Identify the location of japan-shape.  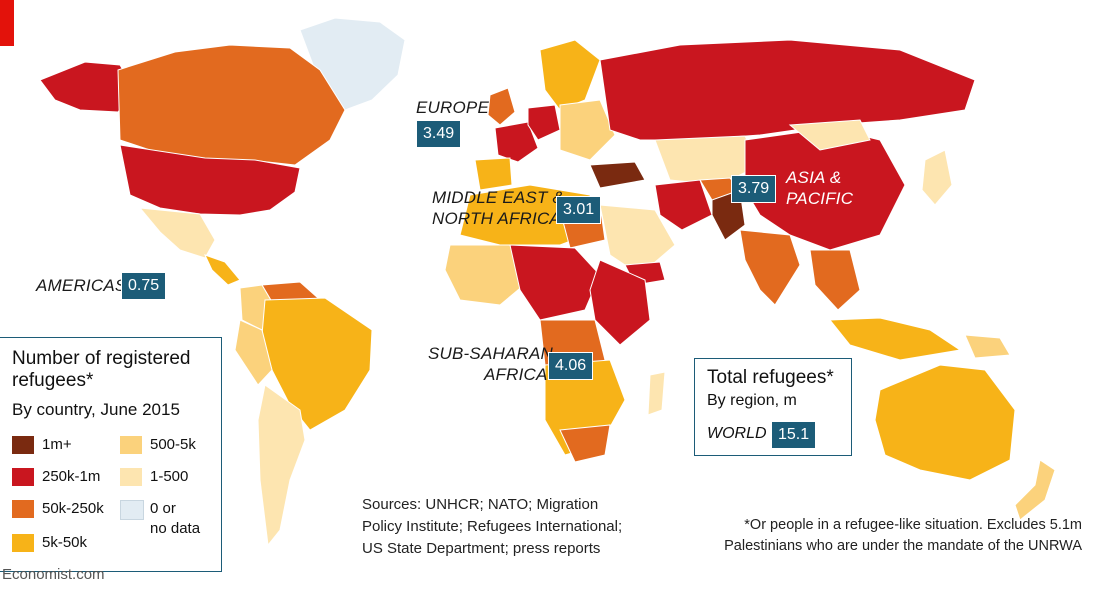
(937, 177).